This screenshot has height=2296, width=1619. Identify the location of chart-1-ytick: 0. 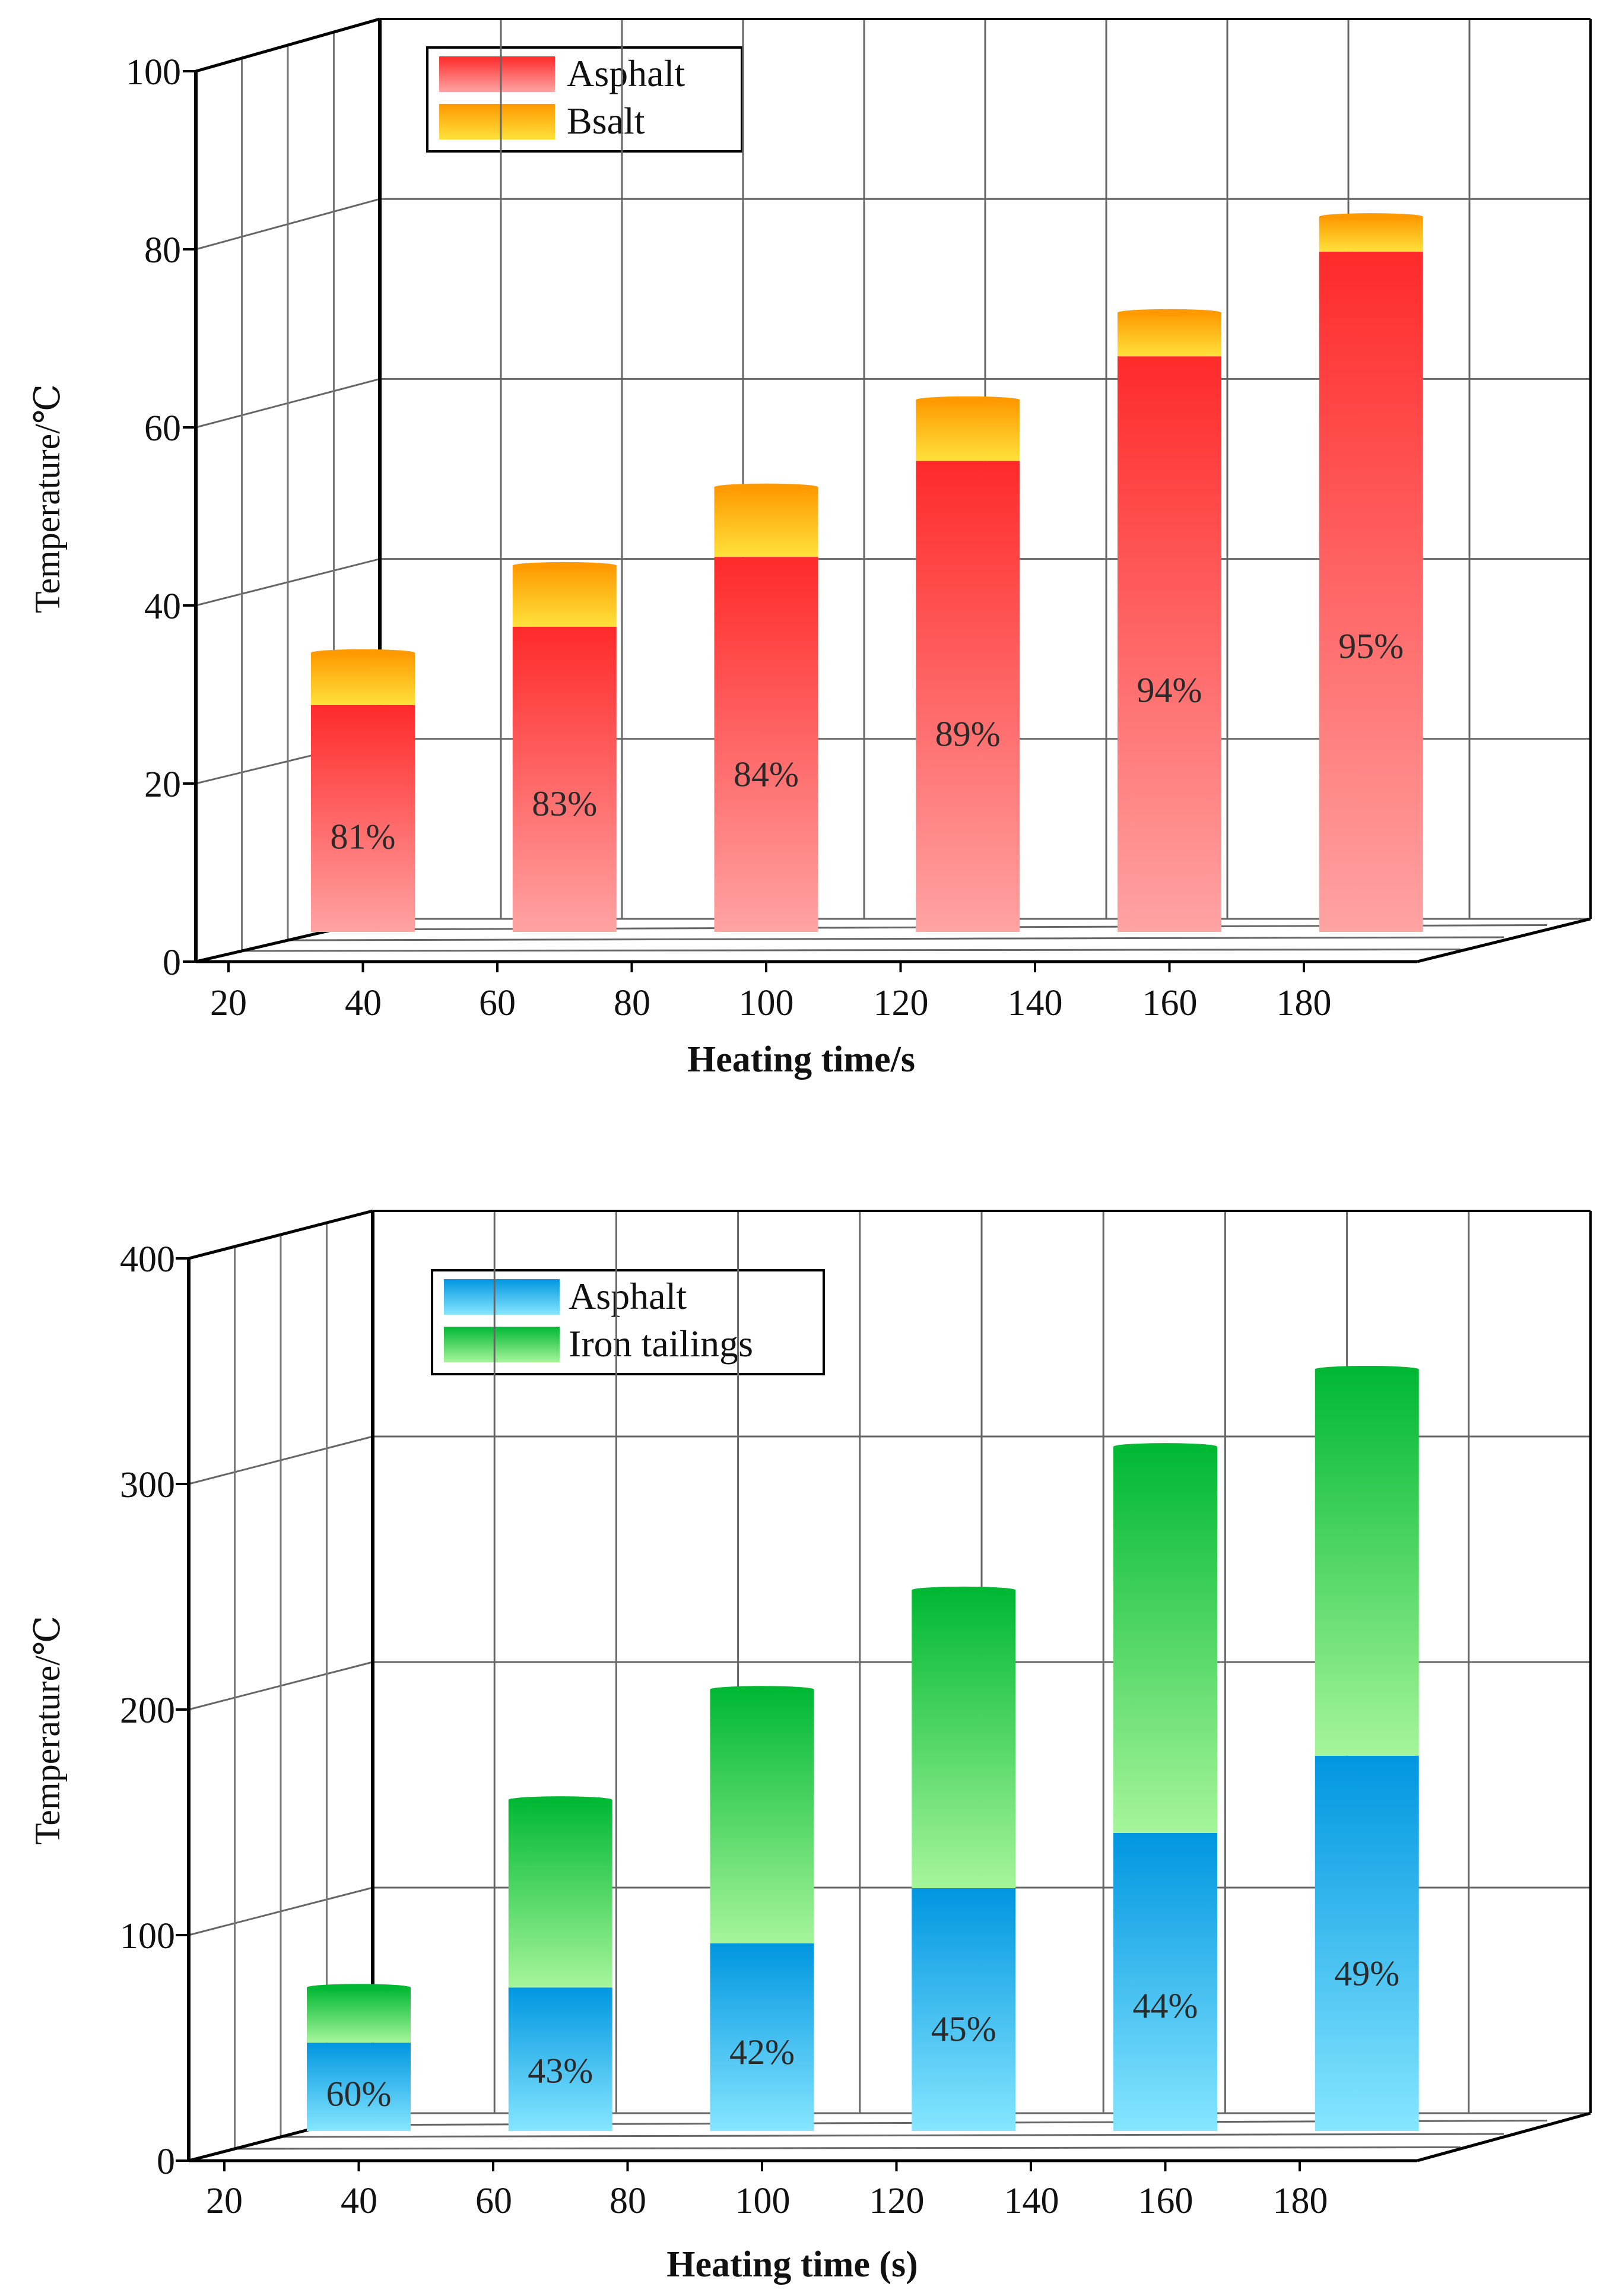
(172, 963).